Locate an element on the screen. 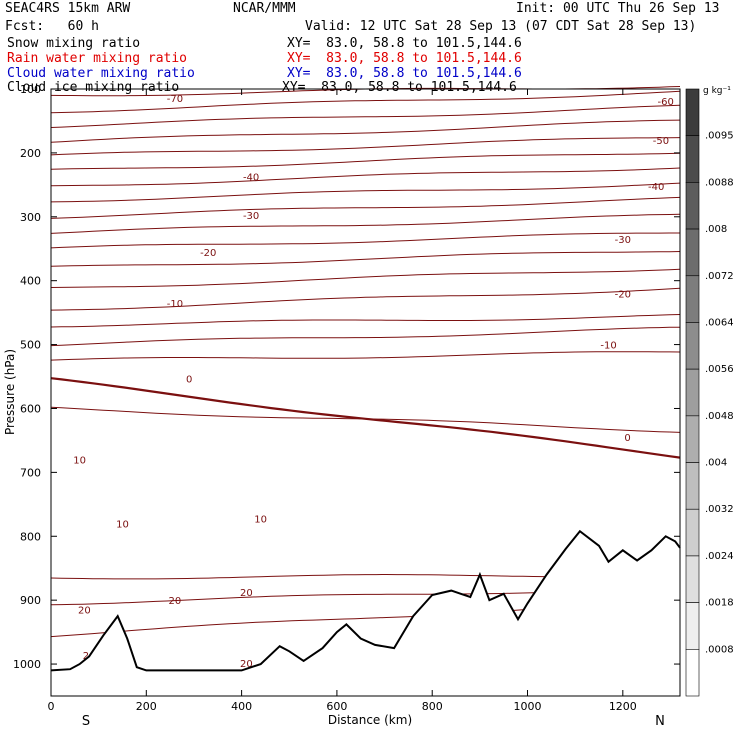  x-axis-label: Distance (km) is located at coordinates (370, 720).